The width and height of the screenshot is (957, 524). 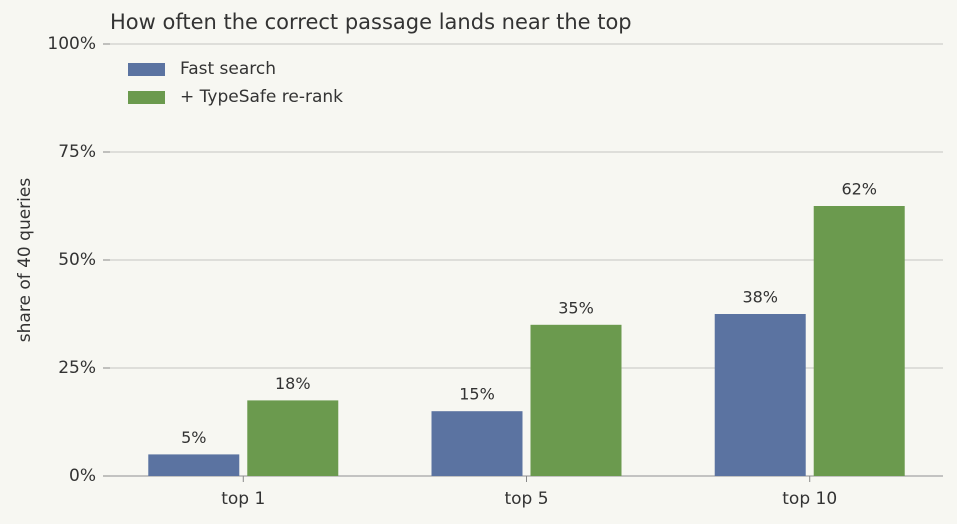 What do you see at coordinates (859, 189) in the screenshot?
I see `value-label: 62%` at bounding box center [859, 189].